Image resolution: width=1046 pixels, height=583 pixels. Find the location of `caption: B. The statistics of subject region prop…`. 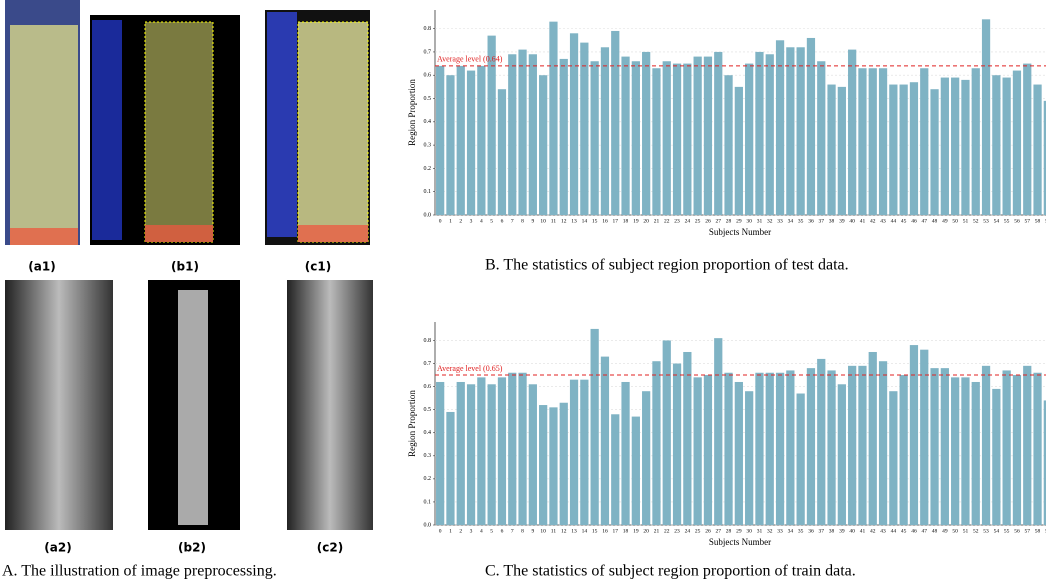

caption: B. The statistics of subject region prop… is located at coordinates (667, 265).